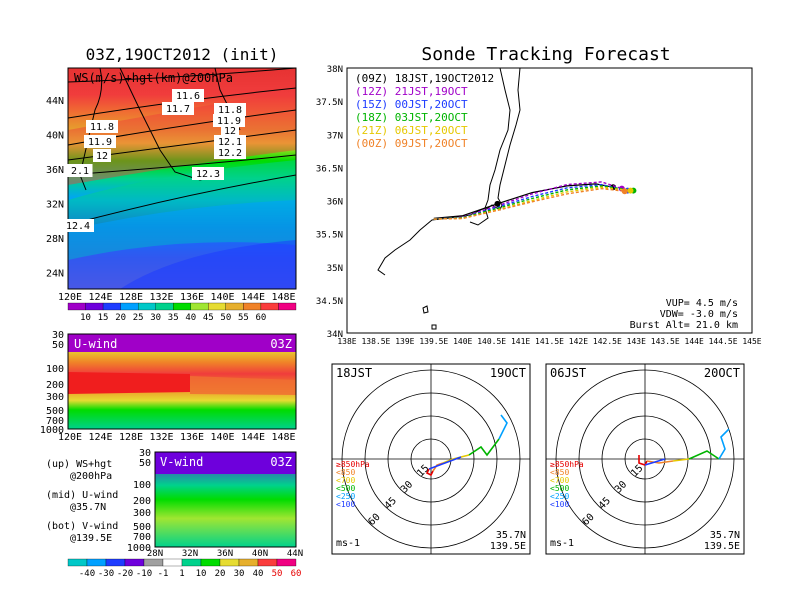 The height and width of the screenshot is (612, 792). What do you see at coordinates (375, 341) in the screenshot?
I see `map-x-tick: 138.5E` at bounding box center [375, 341].